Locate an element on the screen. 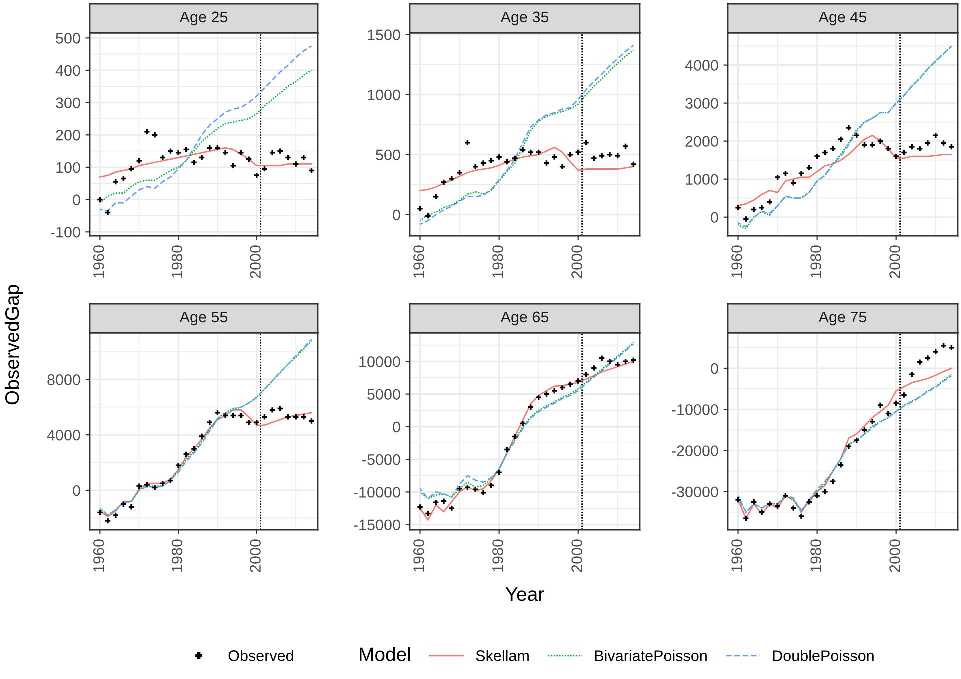 This screenshot has width=961, height=679. y-tick-label: 200 is located at coordinates (68, 135).